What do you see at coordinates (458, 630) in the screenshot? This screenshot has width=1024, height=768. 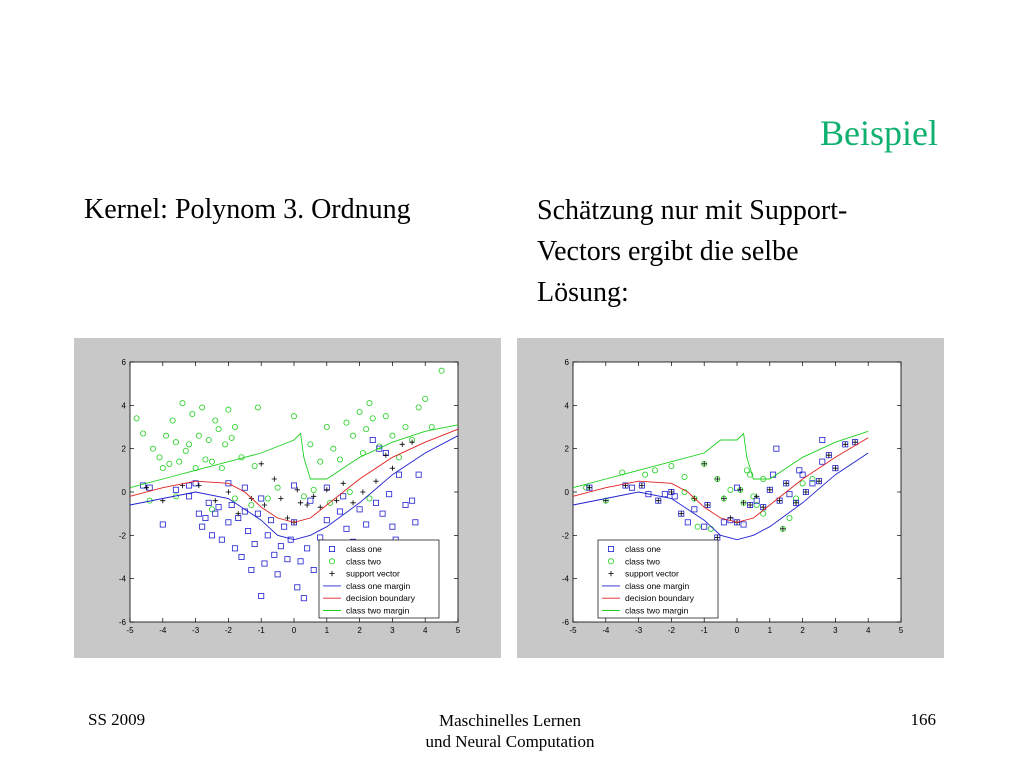 I see `x-tick-label: 5` at bounding box center [458, 630].